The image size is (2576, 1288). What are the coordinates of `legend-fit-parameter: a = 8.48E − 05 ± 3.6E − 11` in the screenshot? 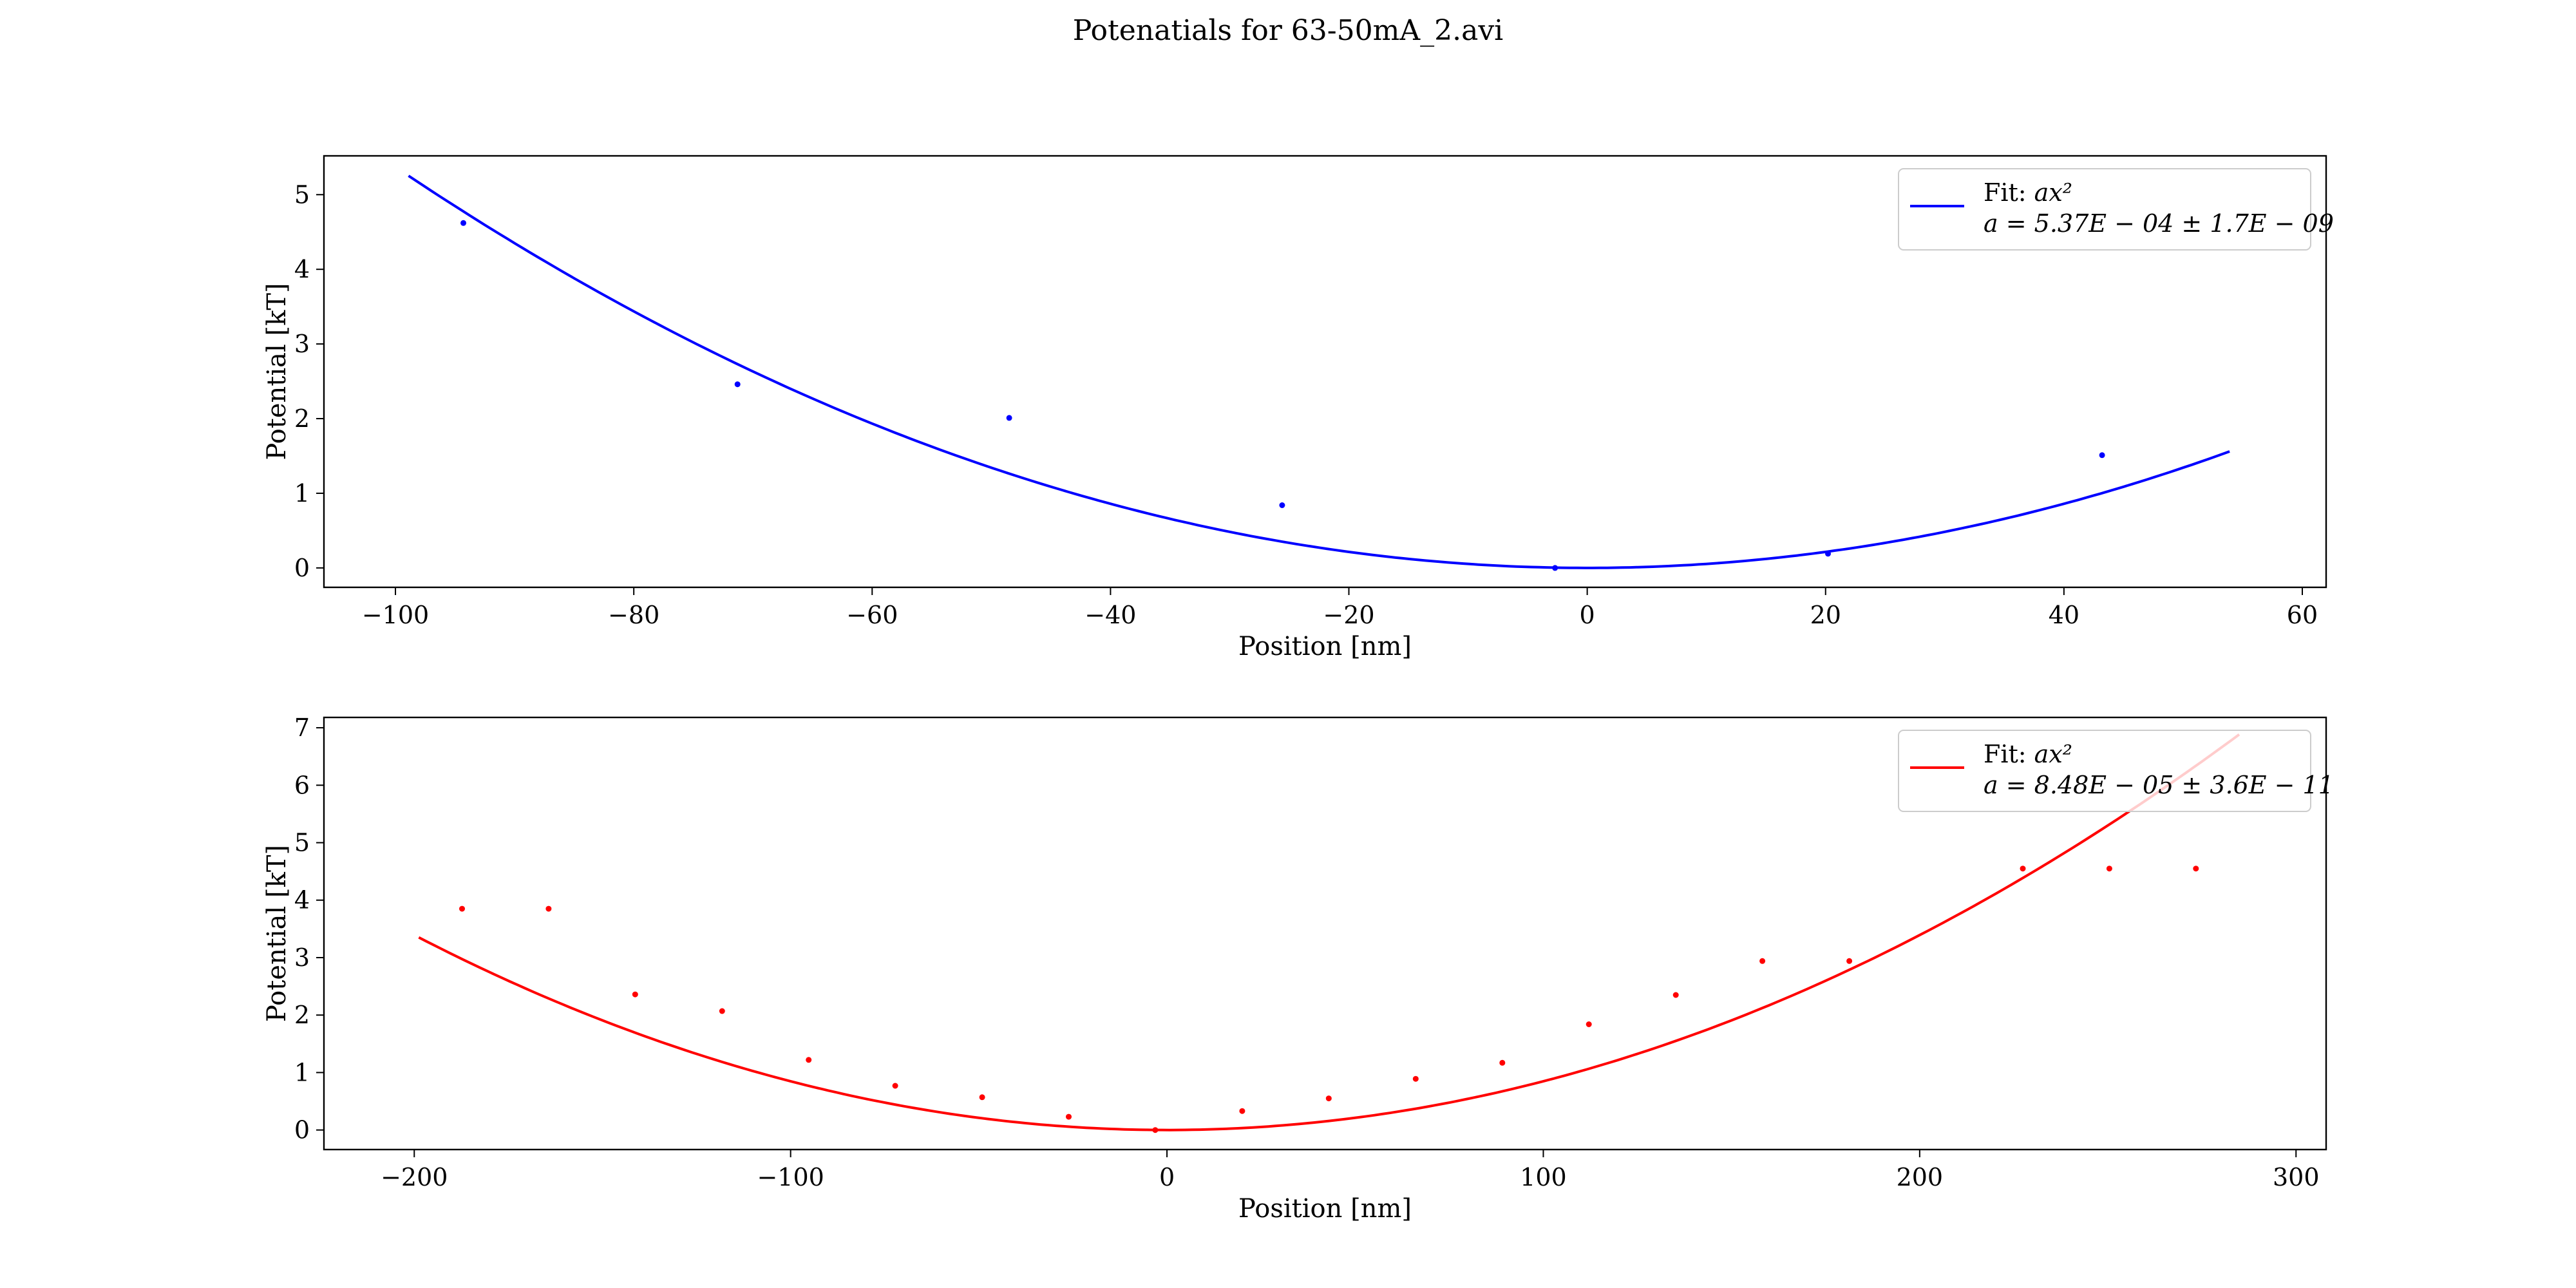 It's located at (2159, 785).